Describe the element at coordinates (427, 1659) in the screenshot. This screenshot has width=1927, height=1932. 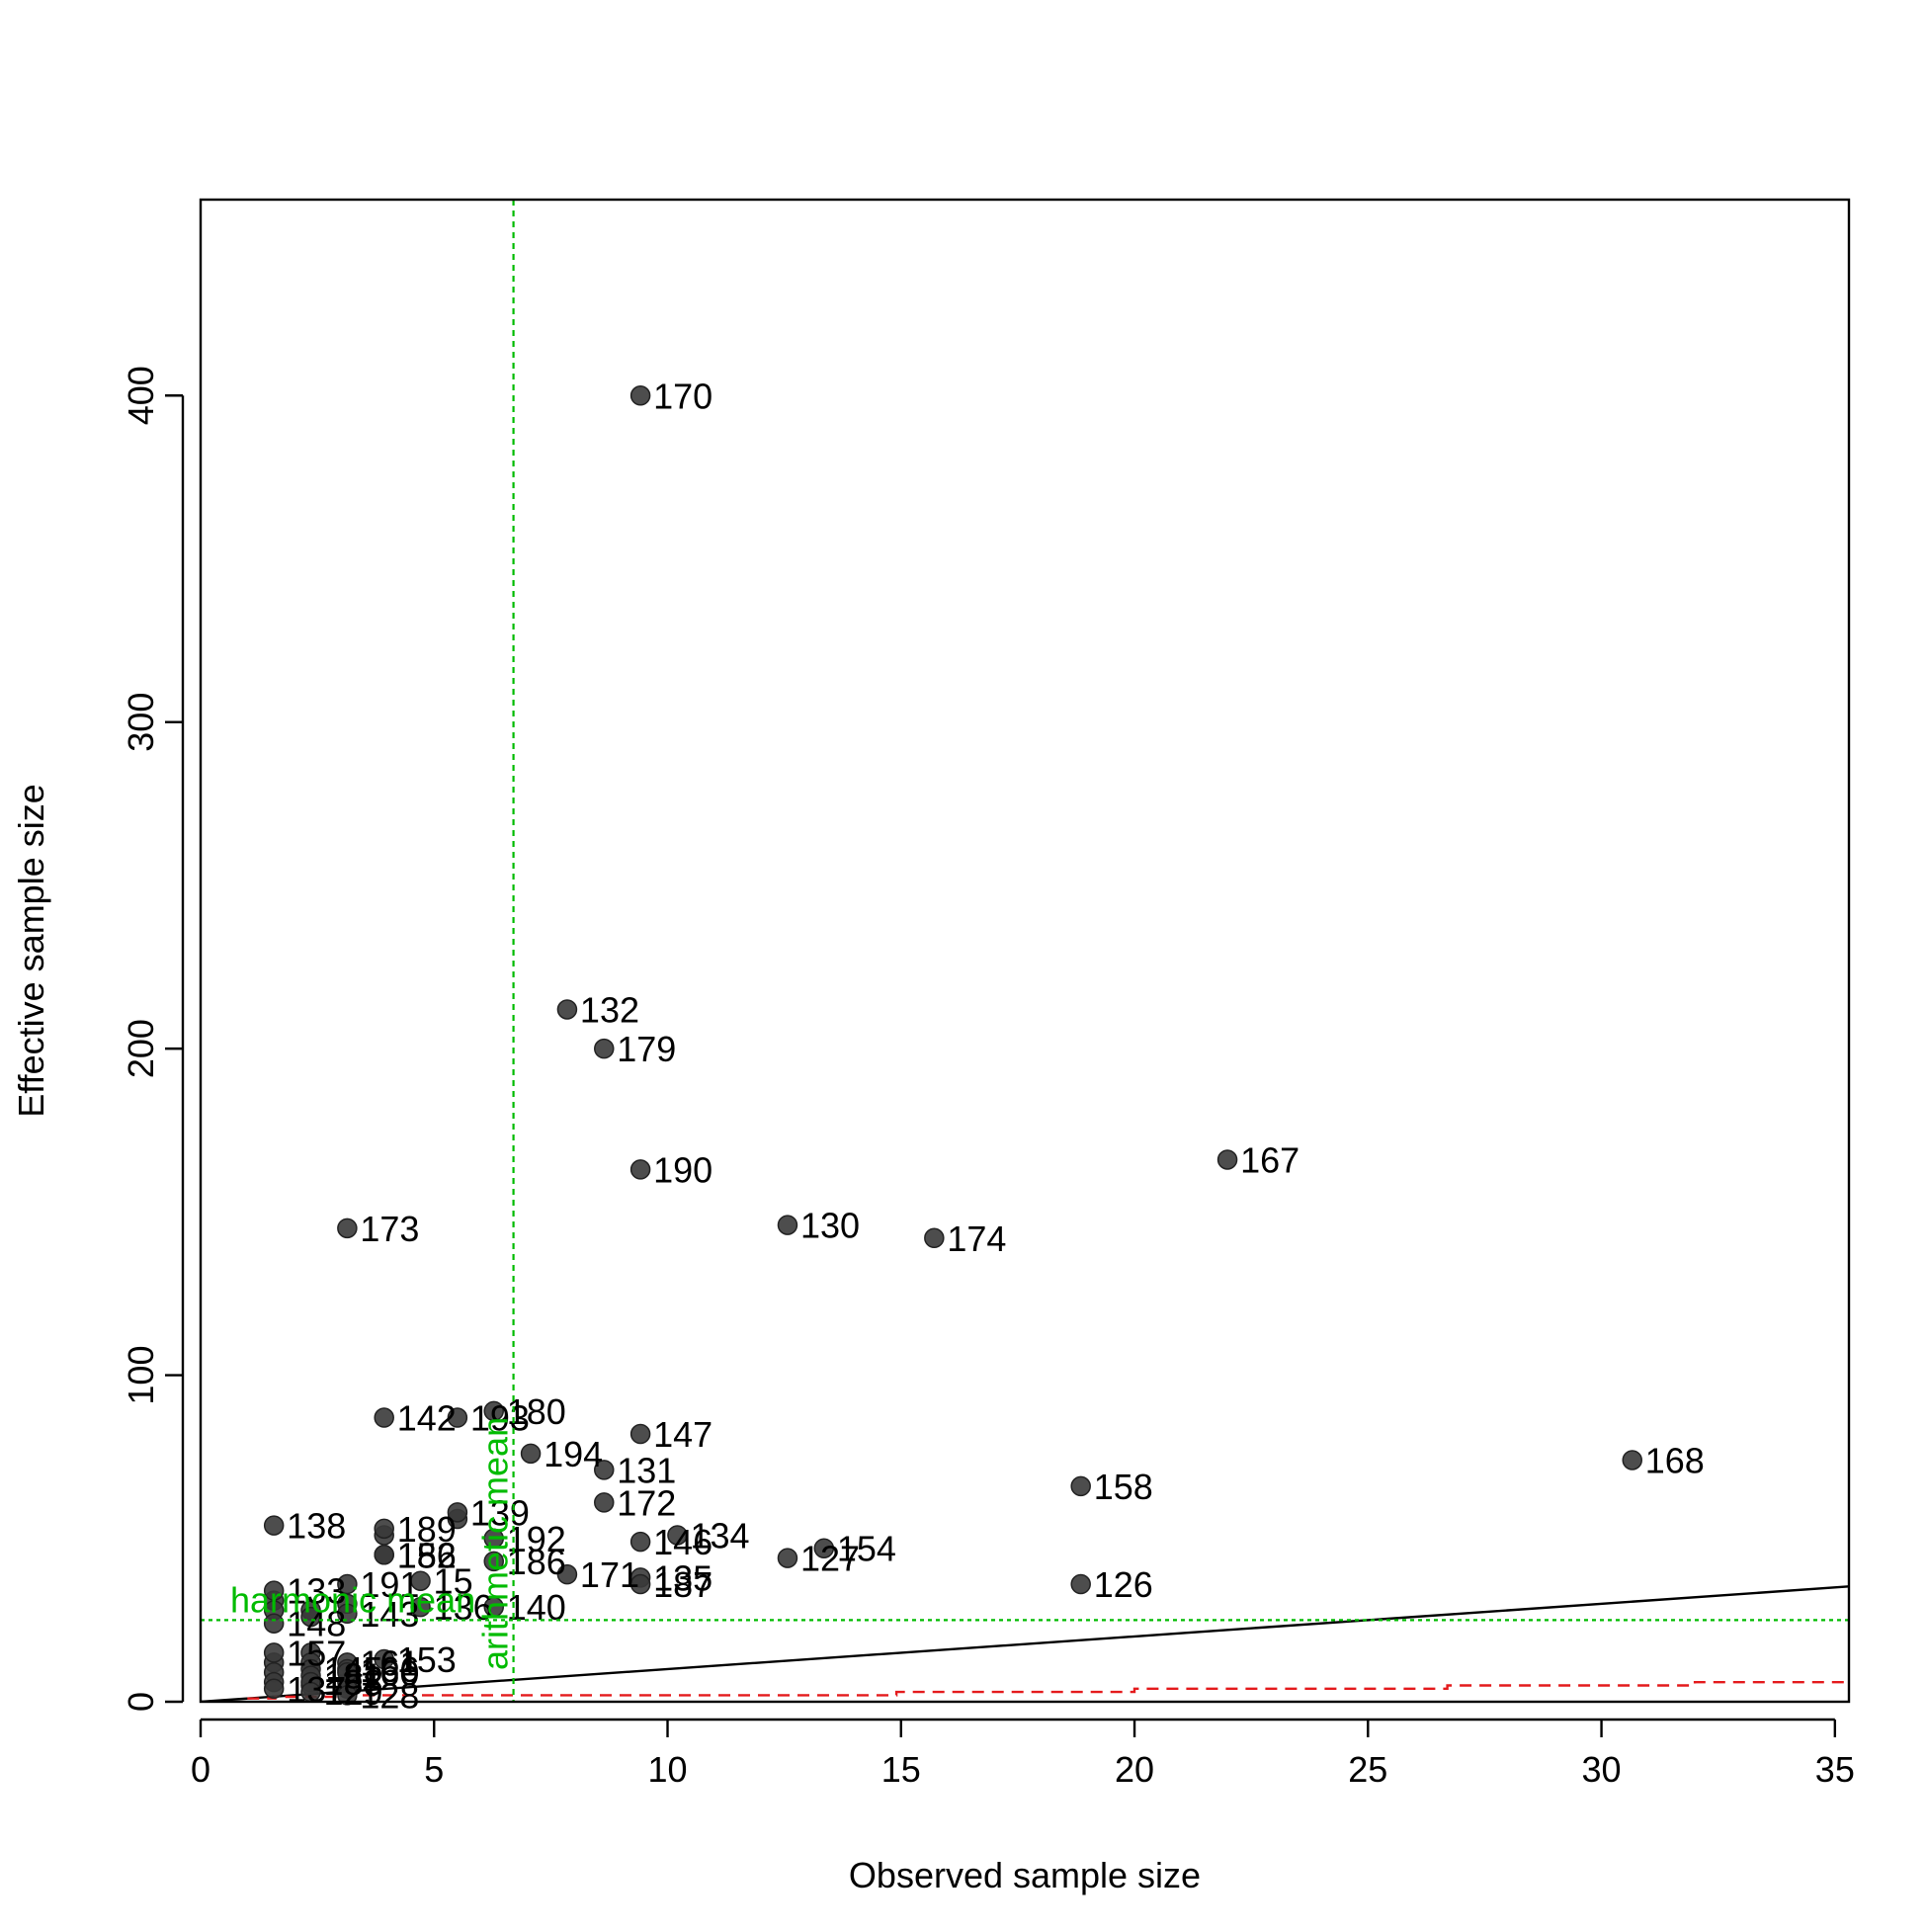
I see `point-label-153: 153` at that location.